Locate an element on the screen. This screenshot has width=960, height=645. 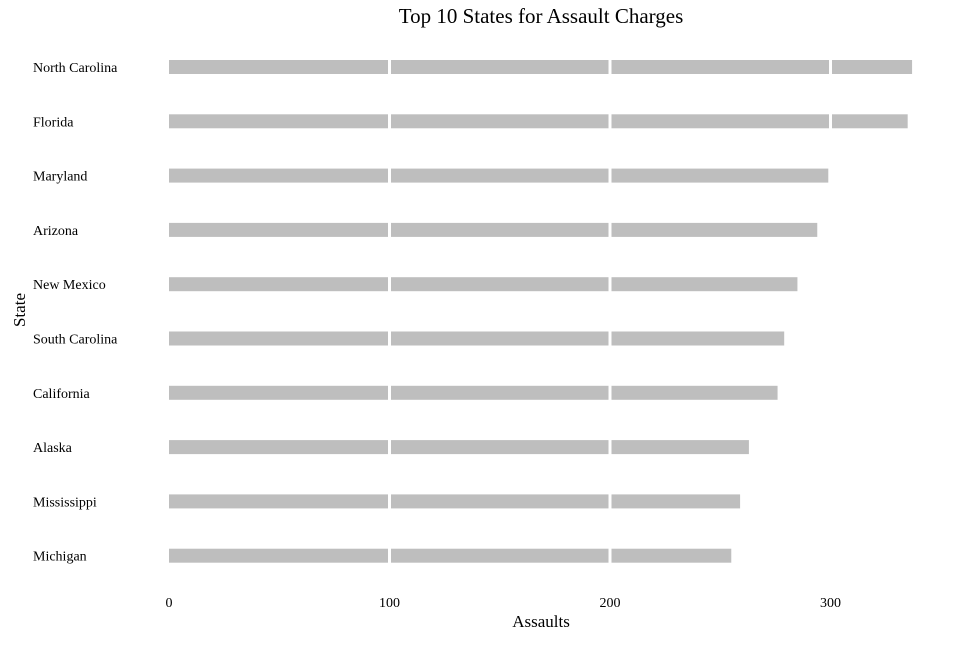
y-tick-label: Arizona is located at coordinates (56, 231).